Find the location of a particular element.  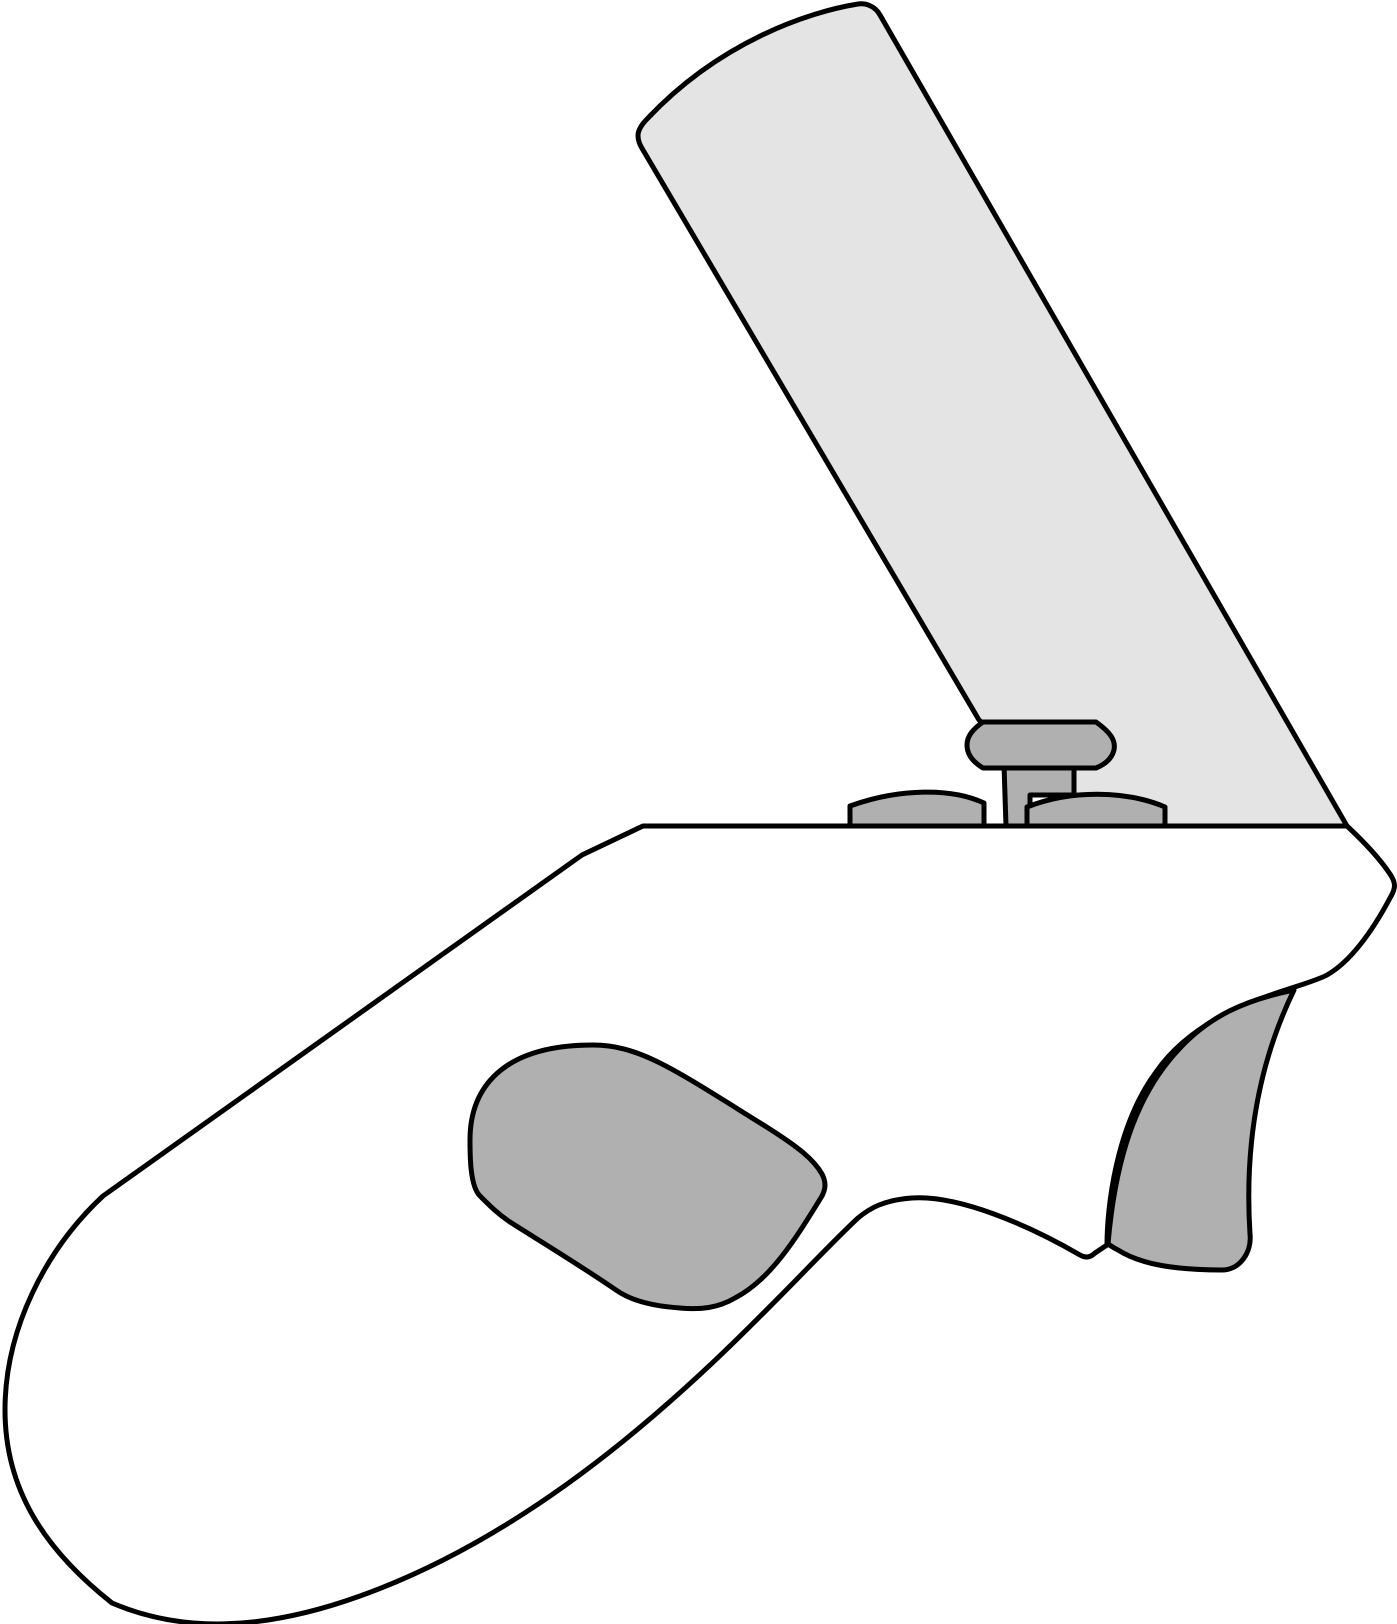

thumbstick is located at coordinates (1040, 745).